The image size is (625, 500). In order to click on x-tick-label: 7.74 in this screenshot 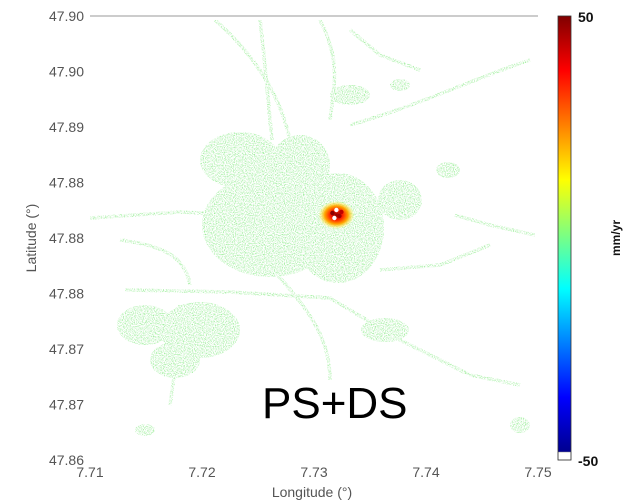, I will do `click(425, 472)`.